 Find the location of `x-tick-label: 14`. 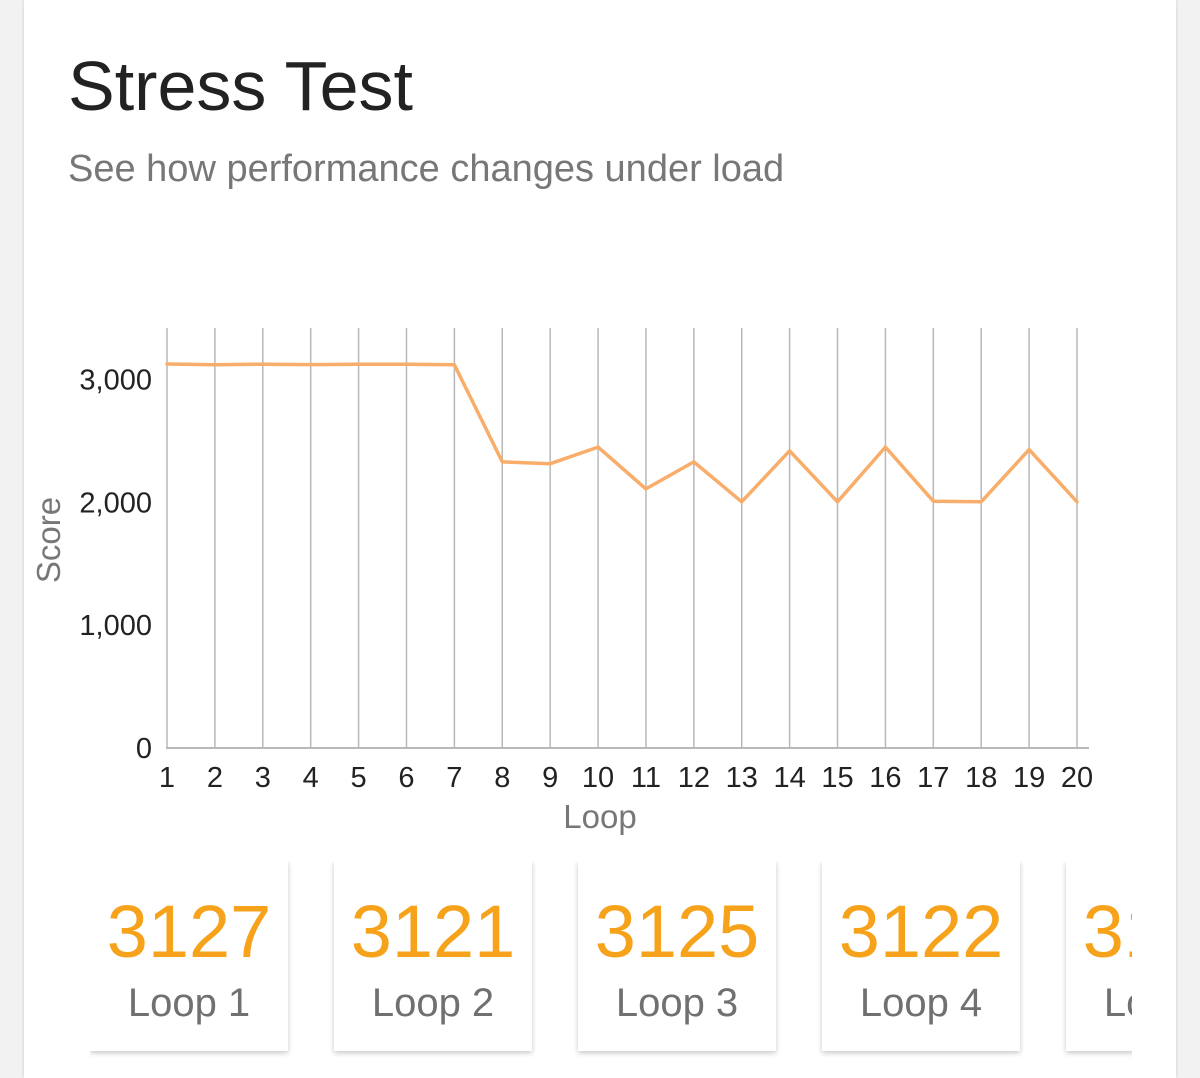

x-tick-label: 14 is located at coordinates (789, 778).